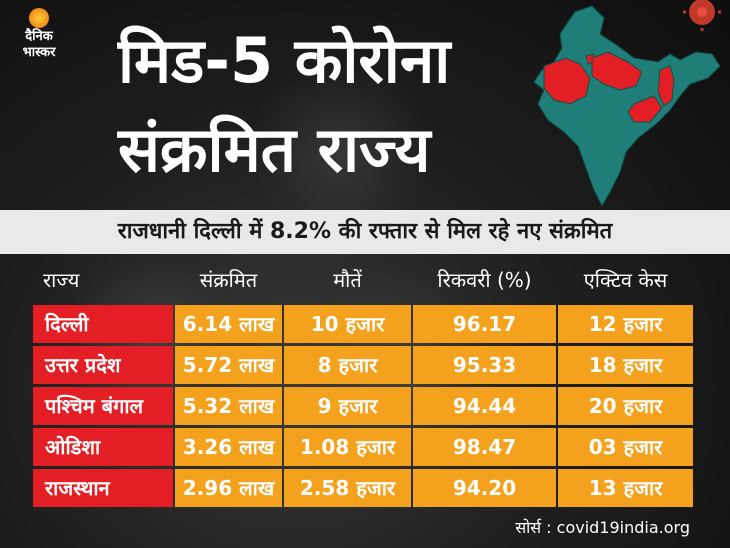  I want to click on deaths-cell: 10 हजार, so click(347, 324).